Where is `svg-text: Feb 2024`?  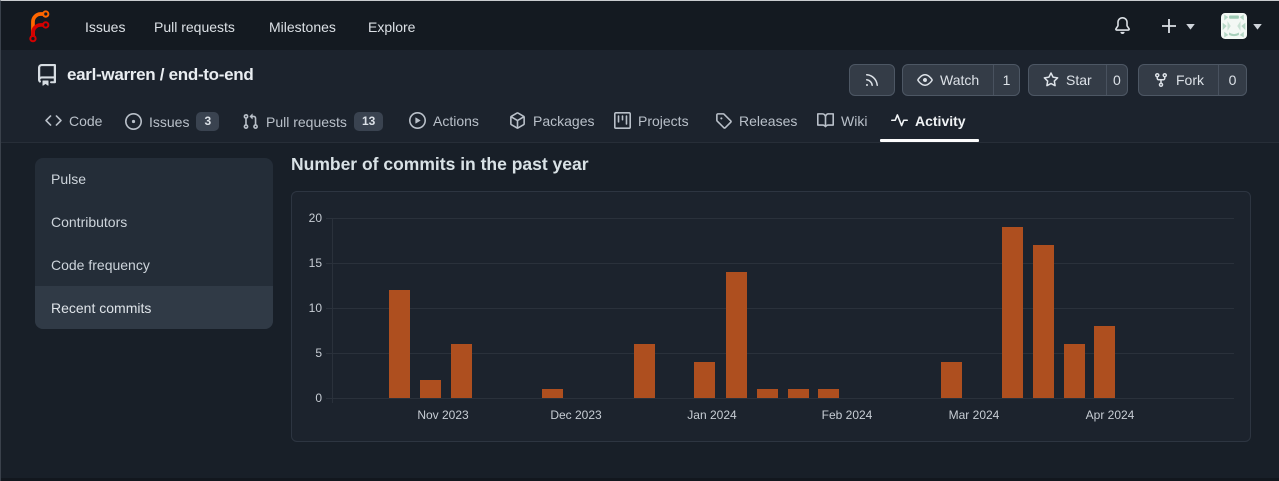
svg-text: Feb 2024 is located at coordinates (847, 415).